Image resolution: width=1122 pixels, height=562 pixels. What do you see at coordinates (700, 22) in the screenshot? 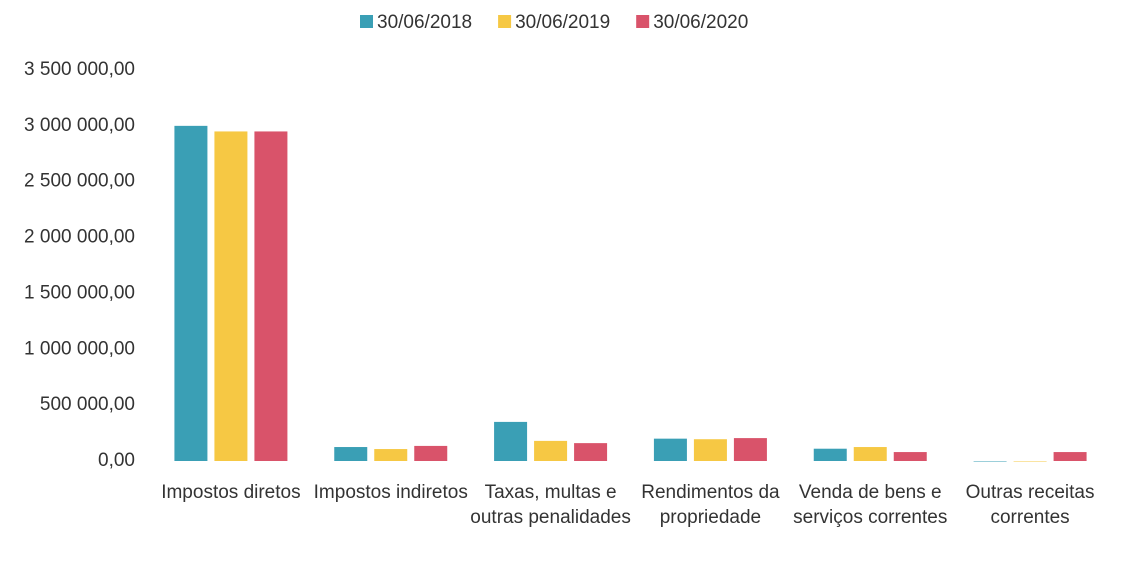
I see `legend-label: 30/06/2020` at bounding box center [700, 22].